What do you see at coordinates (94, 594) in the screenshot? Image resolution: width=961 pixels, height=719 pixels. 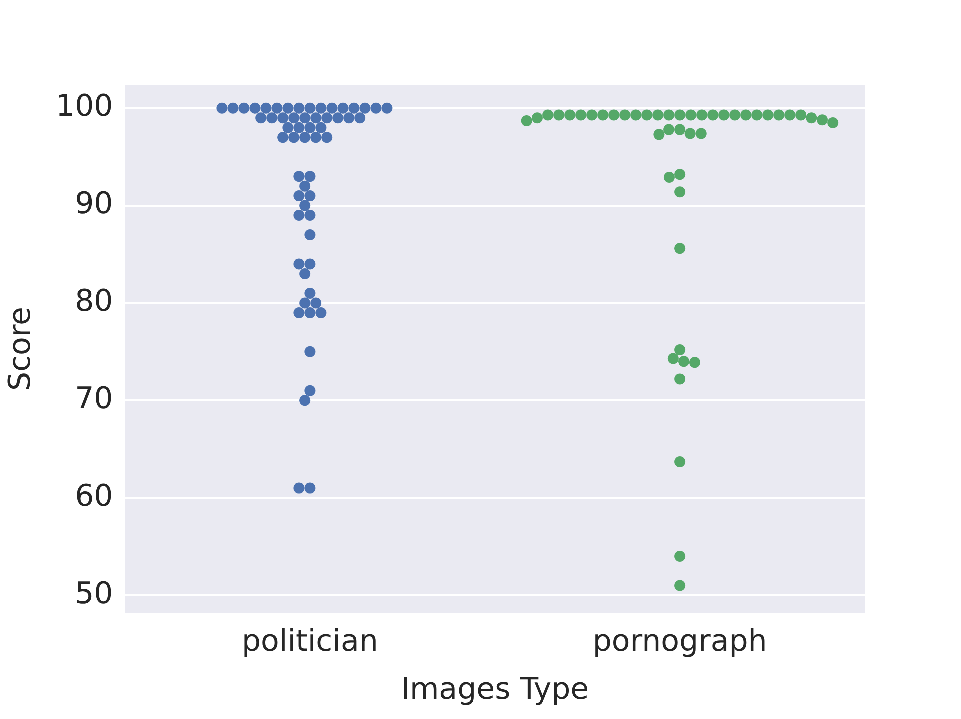 I see `y-tick-label: 50` at bounding box center [94, 594].